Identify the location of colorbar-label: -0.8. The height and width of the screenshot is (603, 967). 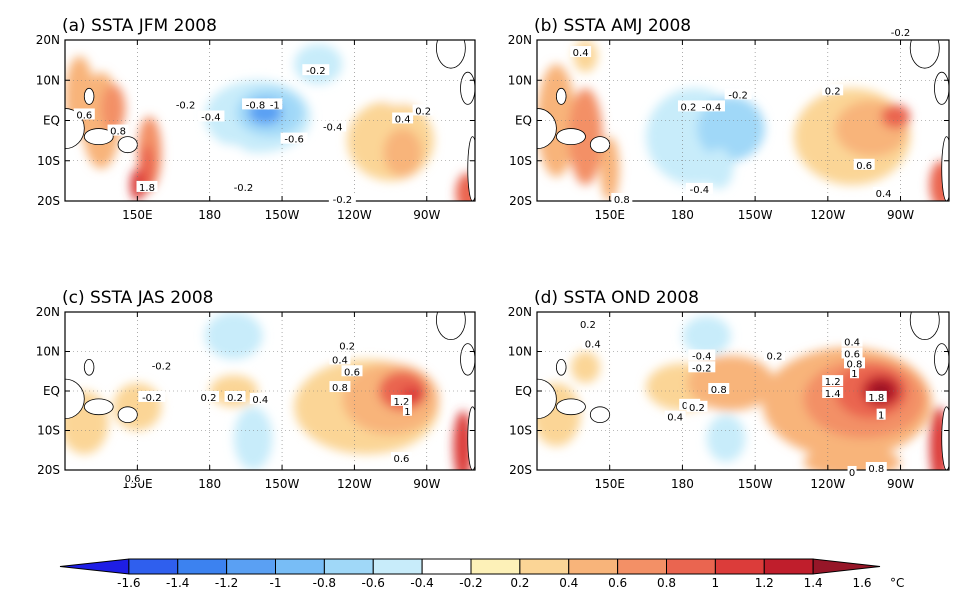
(324, 583).